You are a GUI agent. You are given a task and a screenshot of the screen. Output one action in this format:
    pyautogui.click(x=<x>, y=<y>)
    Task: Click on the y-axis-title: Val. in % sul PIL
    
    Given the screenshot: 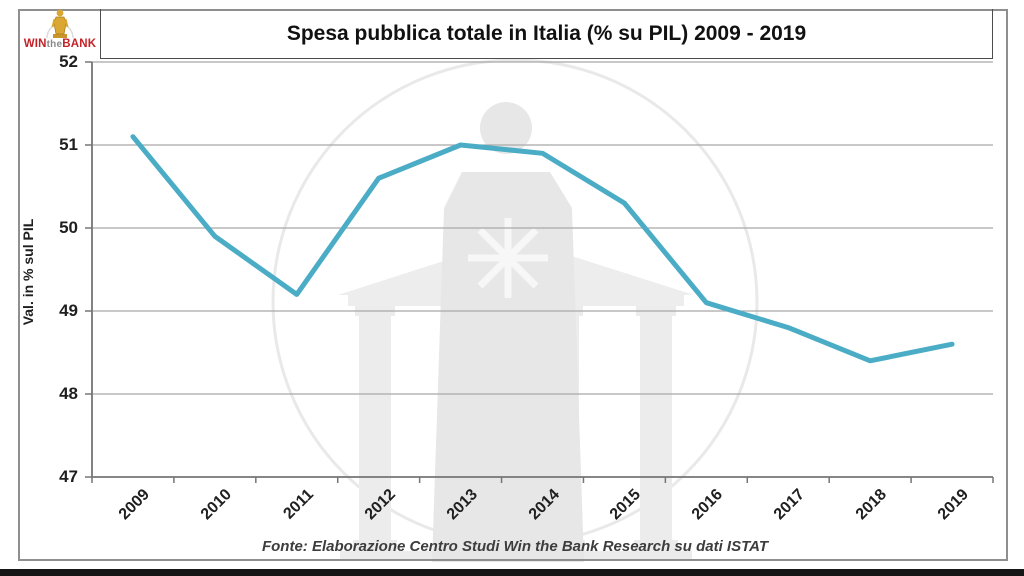 What is the action you would take?
    pyautogui.click(x=28, y=272)
    